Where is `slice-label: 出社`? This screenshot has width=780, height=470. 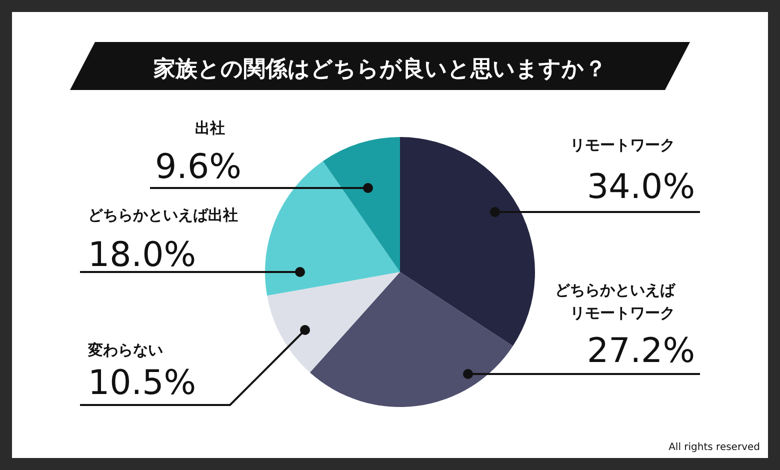 slice-label: 出社 is located at coordinates (210, 128).